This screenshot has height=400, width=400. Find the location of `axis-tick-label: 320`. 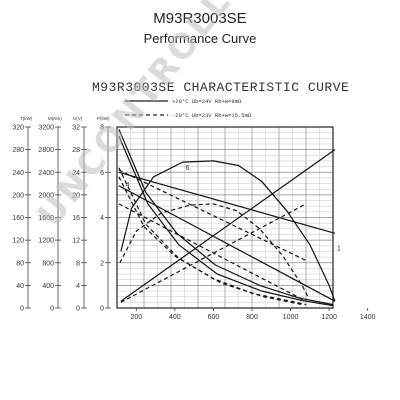

axis-tick-label: 320 is located at coordinates (18, 128).